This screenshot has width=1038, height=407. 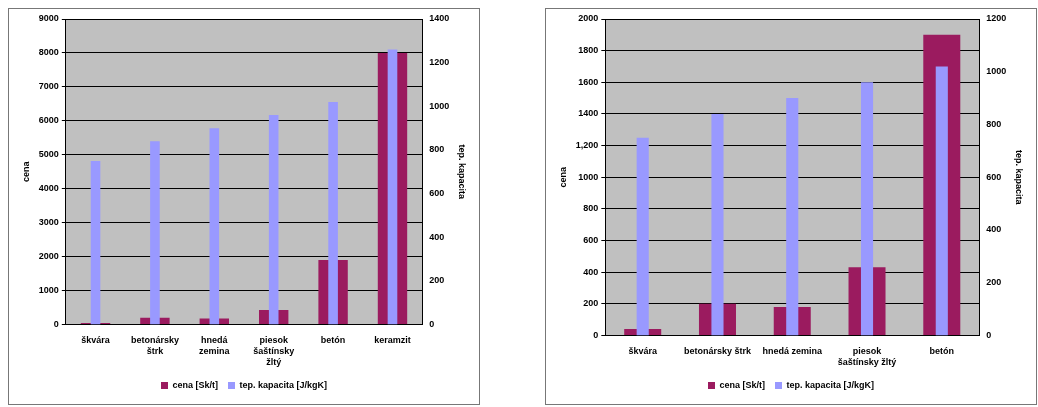 I want to click on y-tick-label: 6000, so click(x=48, y=120).